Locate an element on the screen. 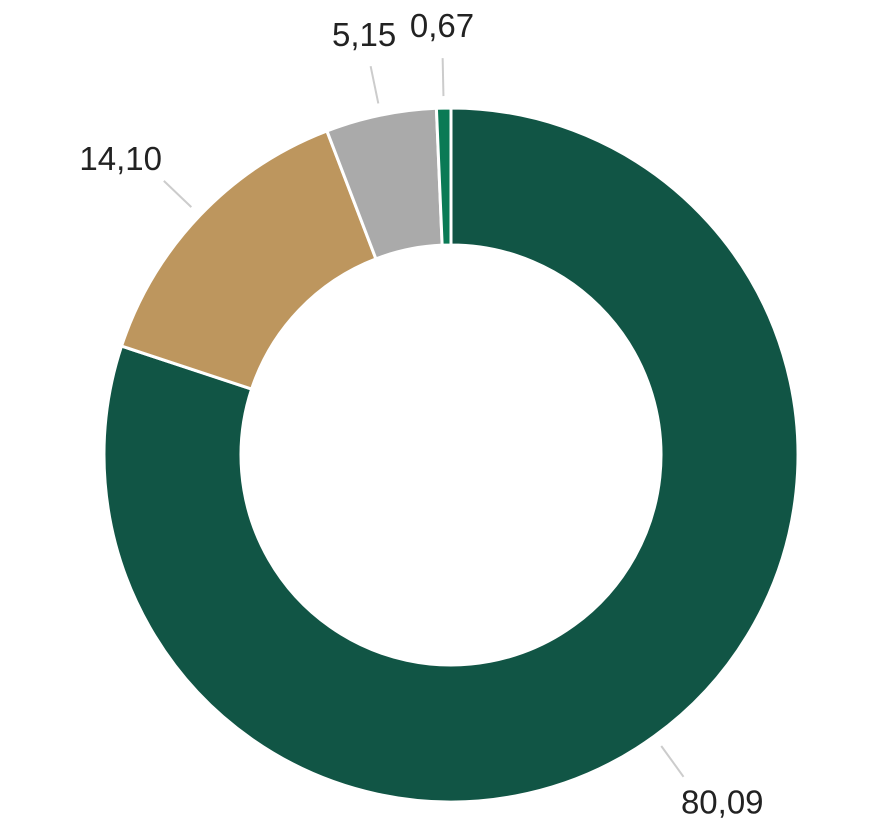 The height and width of the screenshot is (840, 880). data-label-0: 80,09 is located at coordinates (722, 802).